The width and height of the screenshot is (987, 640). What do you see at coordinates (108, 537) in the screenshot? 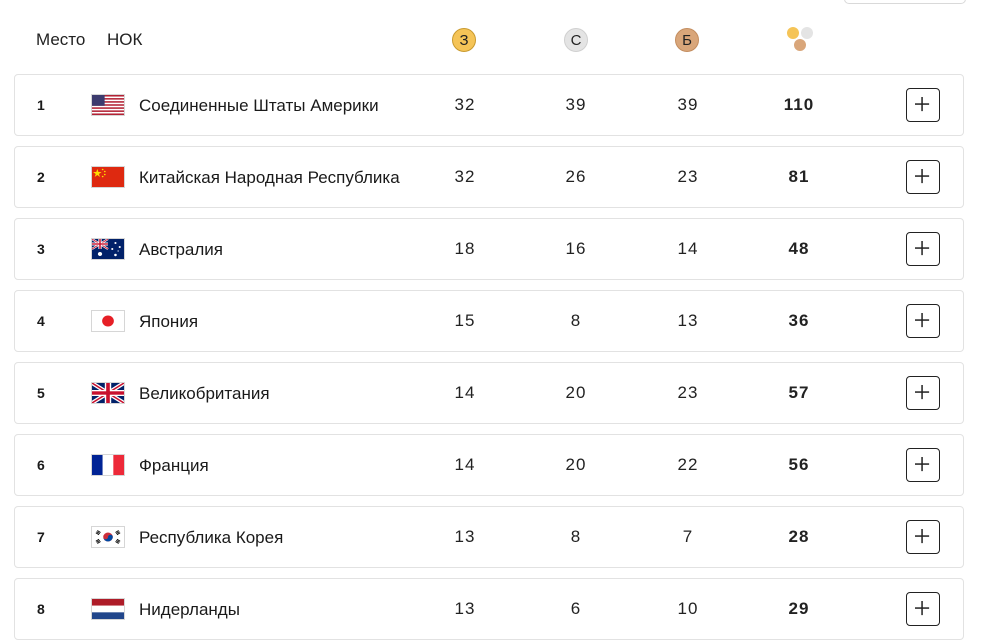
I see `korea-flag-icon` at bounding box center [108, 537].